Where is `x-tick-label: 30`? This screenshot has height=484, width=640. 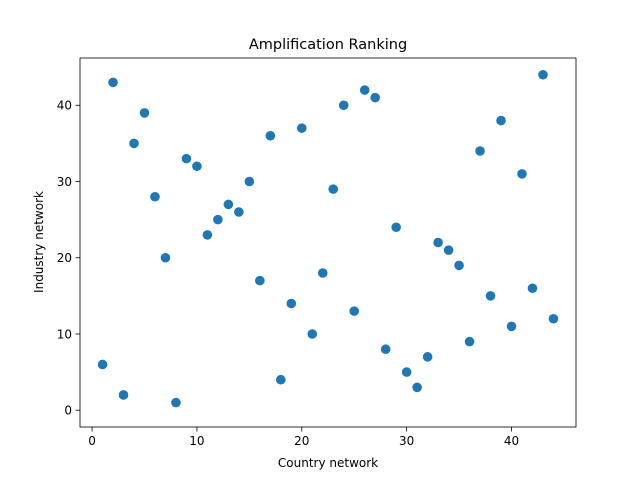
x-tick-label: 30 is located at coordinates (406, 441).